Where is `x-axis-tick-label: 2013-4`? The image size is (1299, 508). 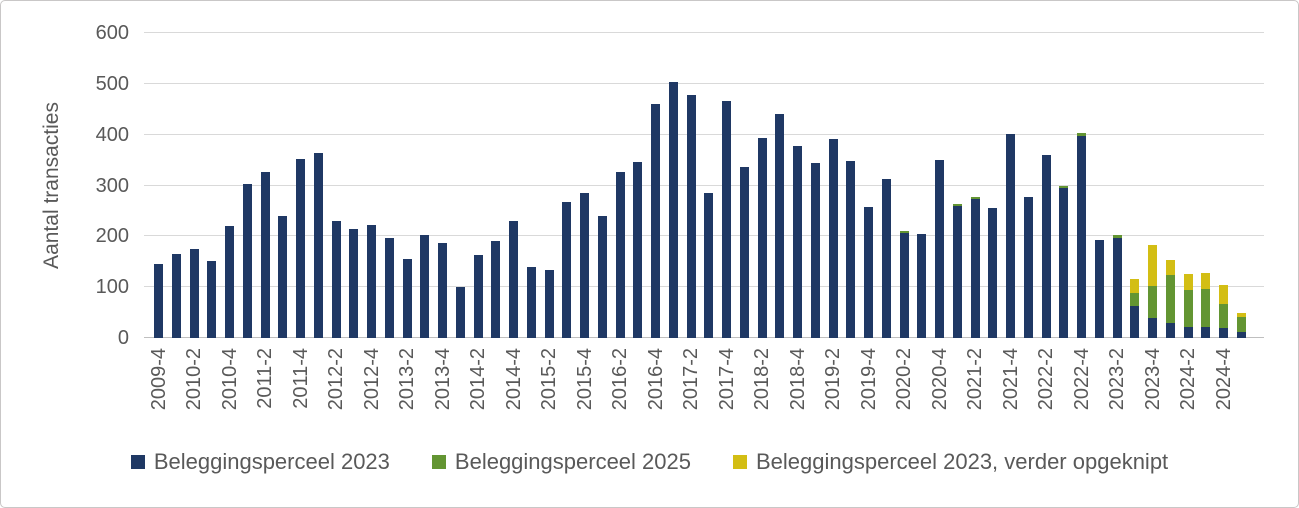 x-axis-tick-label: 2013-4 is located at coordinates (442, 379).